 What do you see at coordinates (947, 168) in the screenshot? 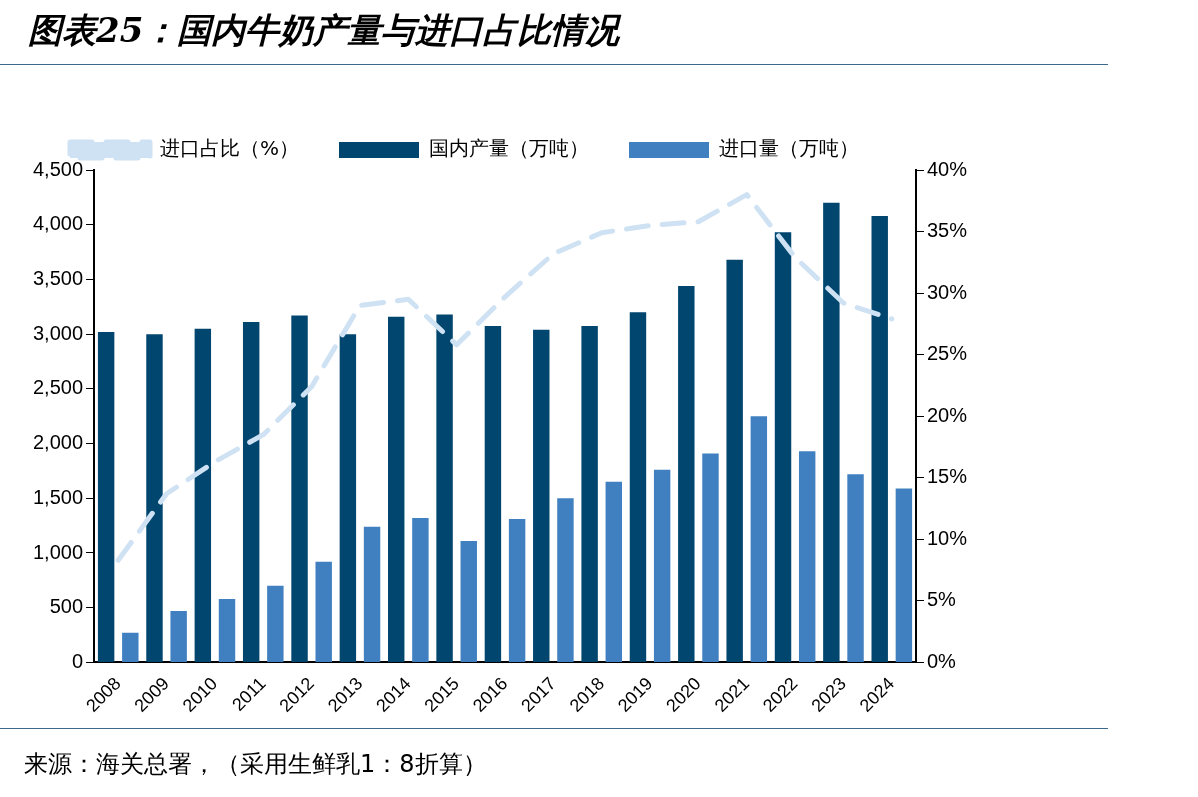
I see `y2-tick-label: 40%` at bounding box center [947, 168].